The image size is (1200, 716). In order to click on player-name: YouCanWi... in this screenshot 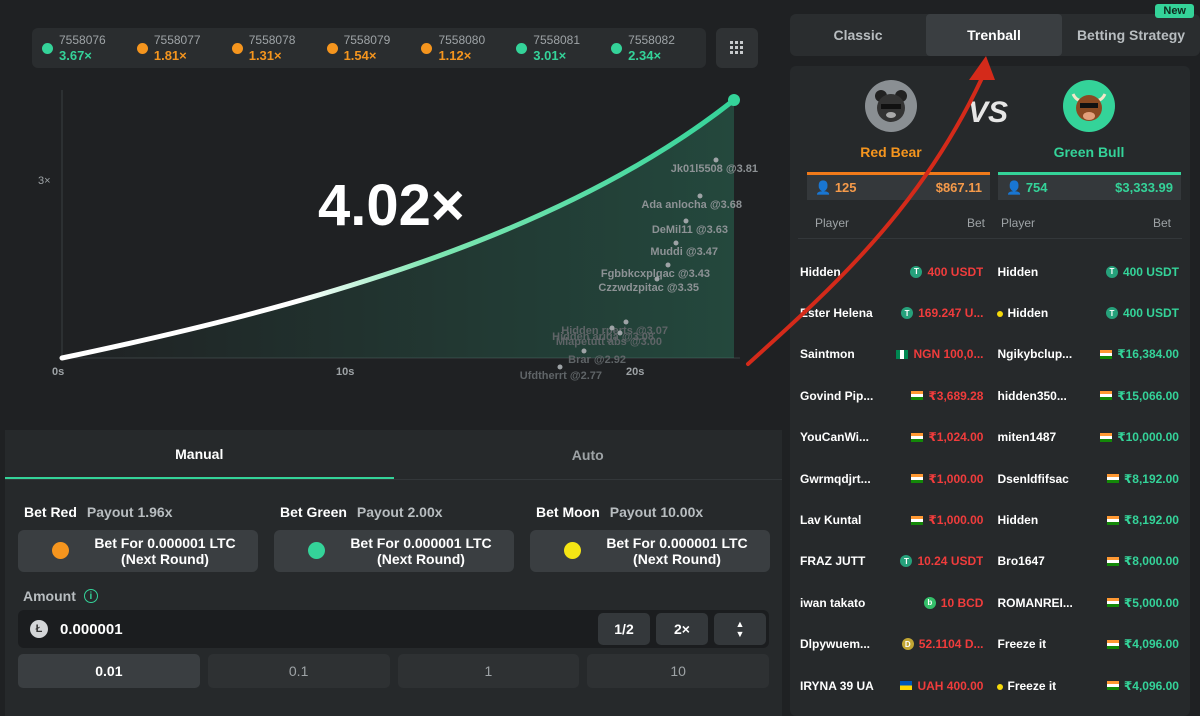, I will do `click(834, 437)`.